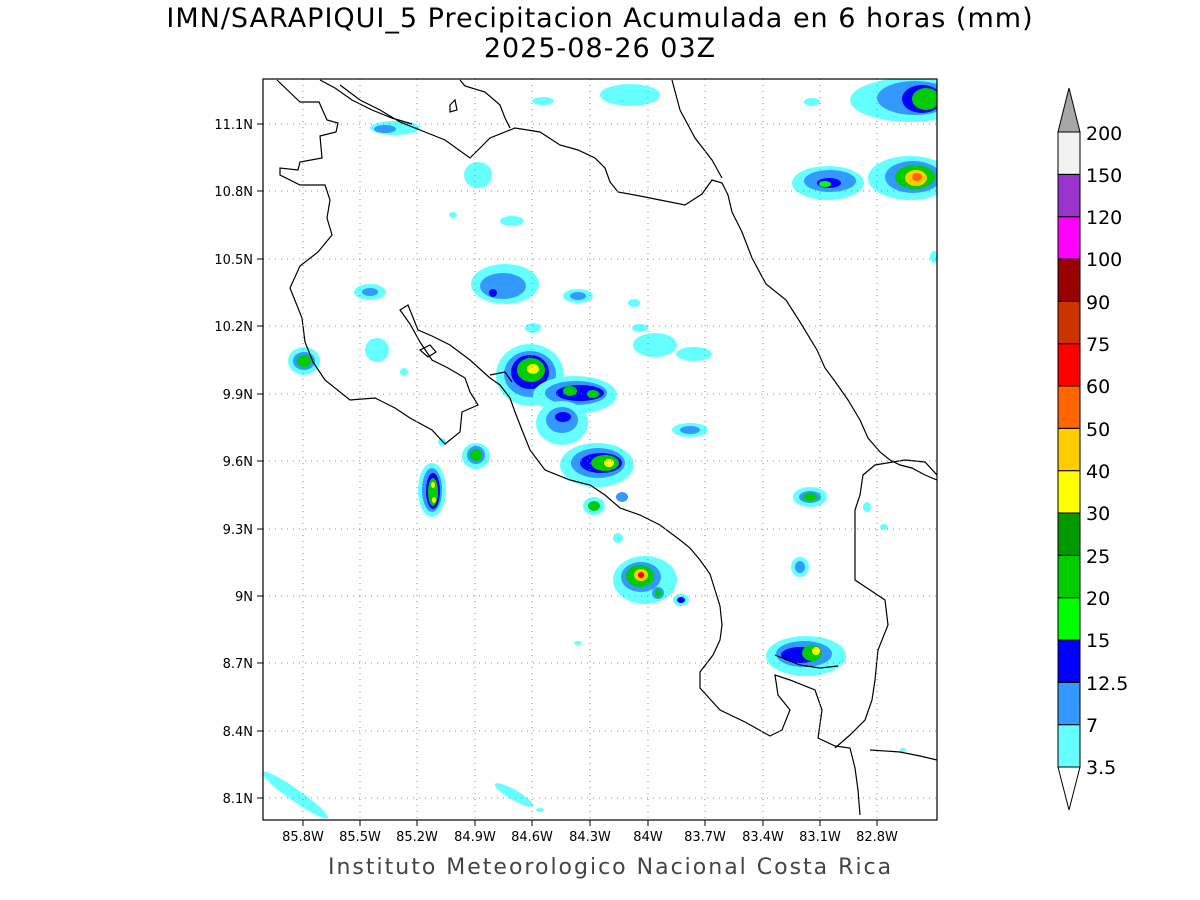 The image size is (1200, 900). I want to click on lon-tick-label: 84.6W, so click(532, 837).